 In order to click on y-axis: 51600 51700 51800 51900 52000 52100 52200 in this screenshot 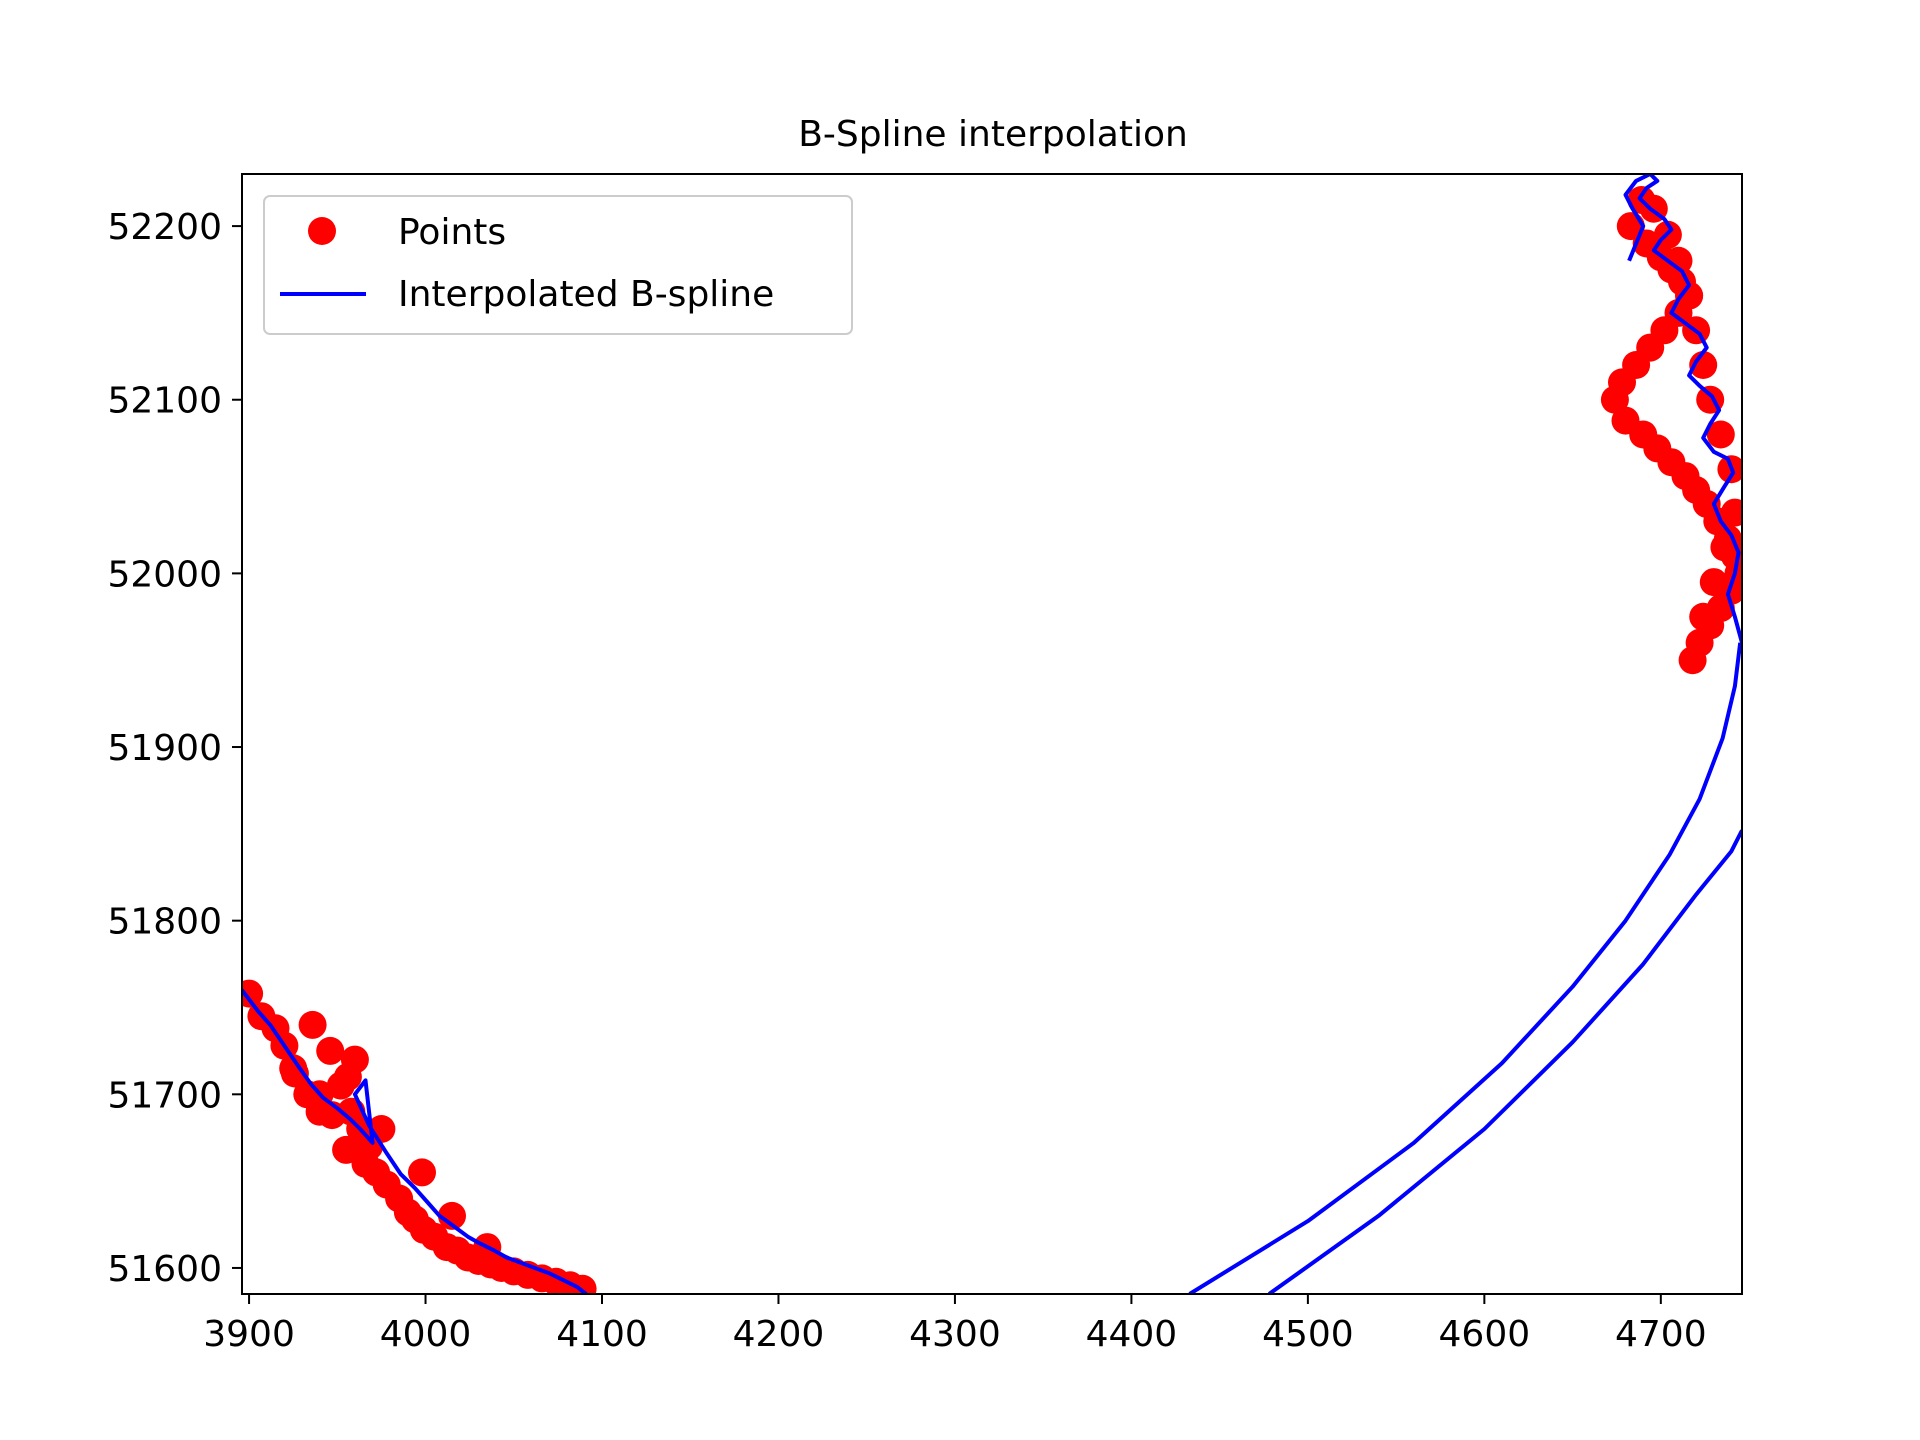, I will do `click(174, 748)`.